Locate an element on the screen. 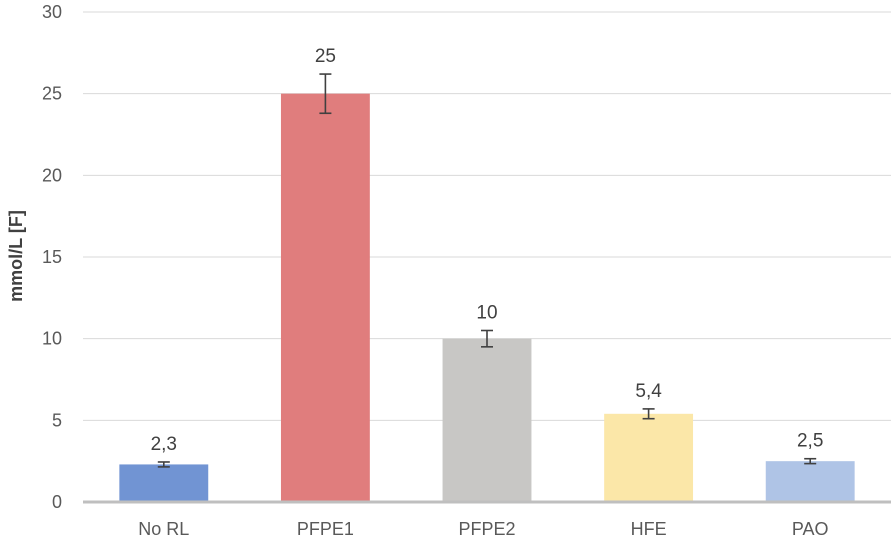 This screenshot has height=544, width=891. data-label: 5,4 is located at coordinates (648, 391).